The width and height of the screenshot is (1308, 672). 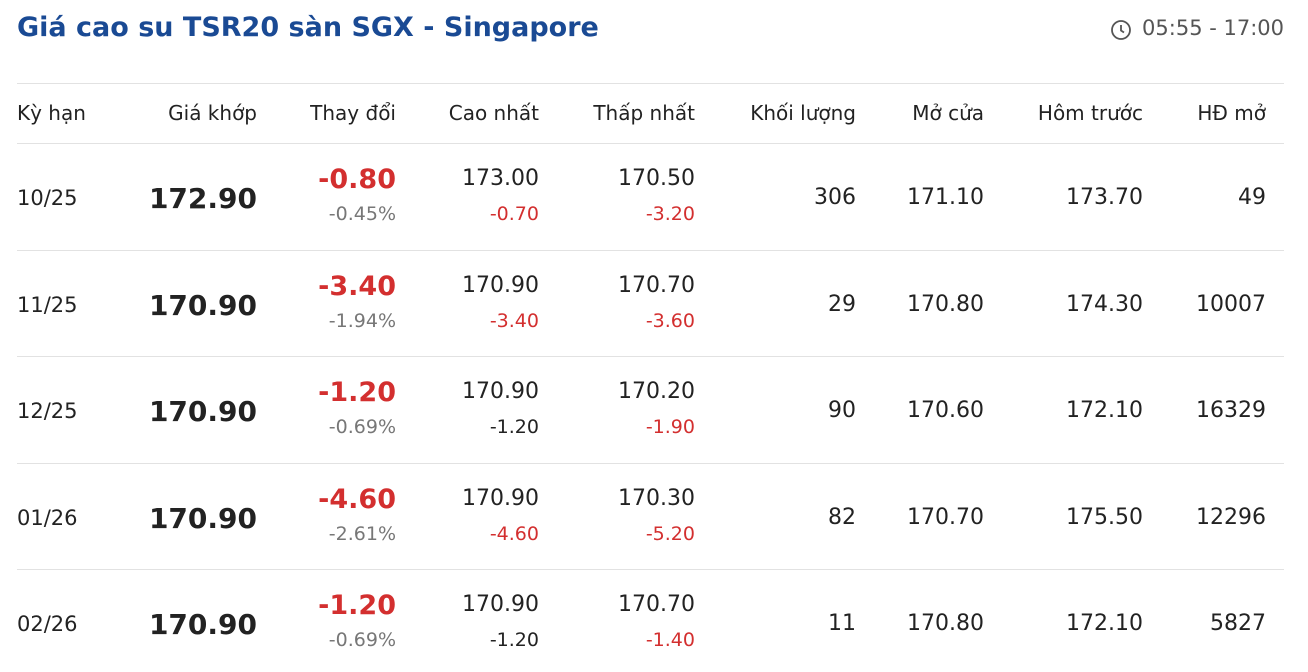 What do you see at coordinates (500, 178) in the screenshot?
I see `high: 173.00` at bounding box center [500, 178].